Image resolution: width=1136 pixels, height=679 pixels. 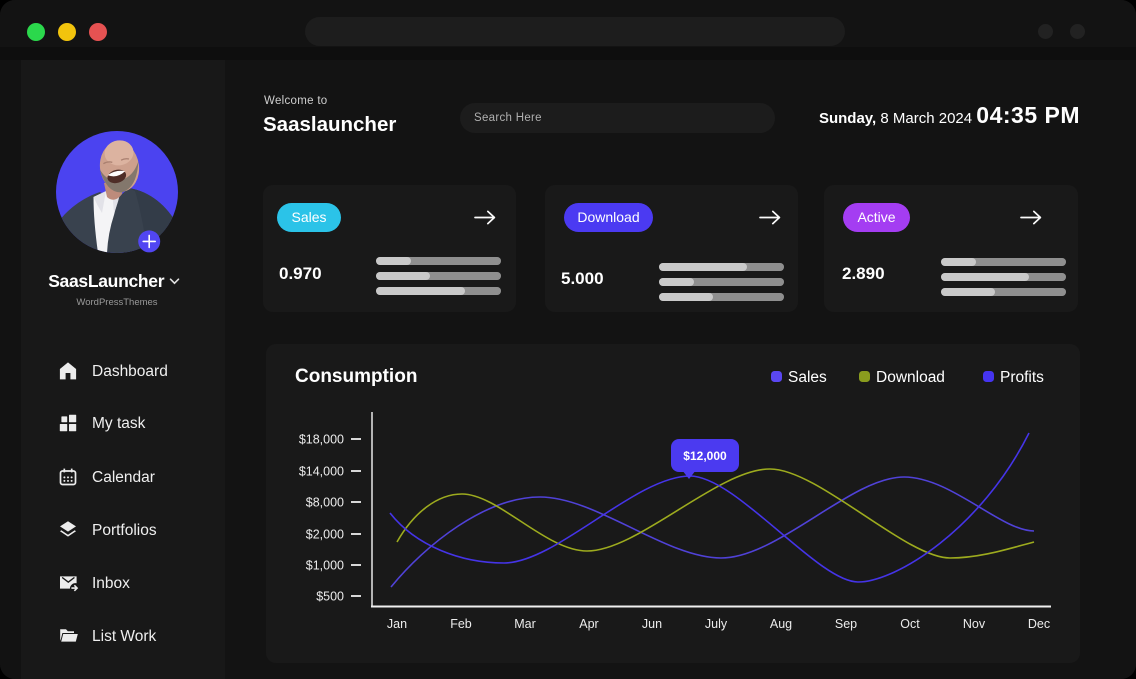 I want to click on svg-text: Feb, so click(x=461, y=624).